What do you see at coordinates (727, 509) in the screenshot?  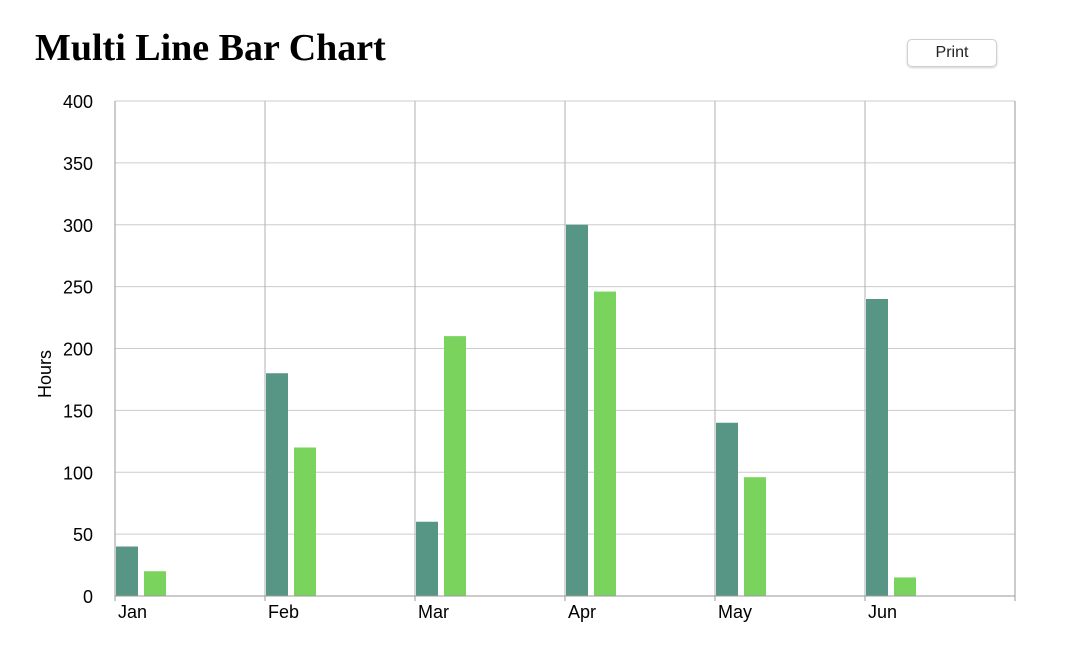 I see `bar-series-1-may` at bounding box center [727, 509].